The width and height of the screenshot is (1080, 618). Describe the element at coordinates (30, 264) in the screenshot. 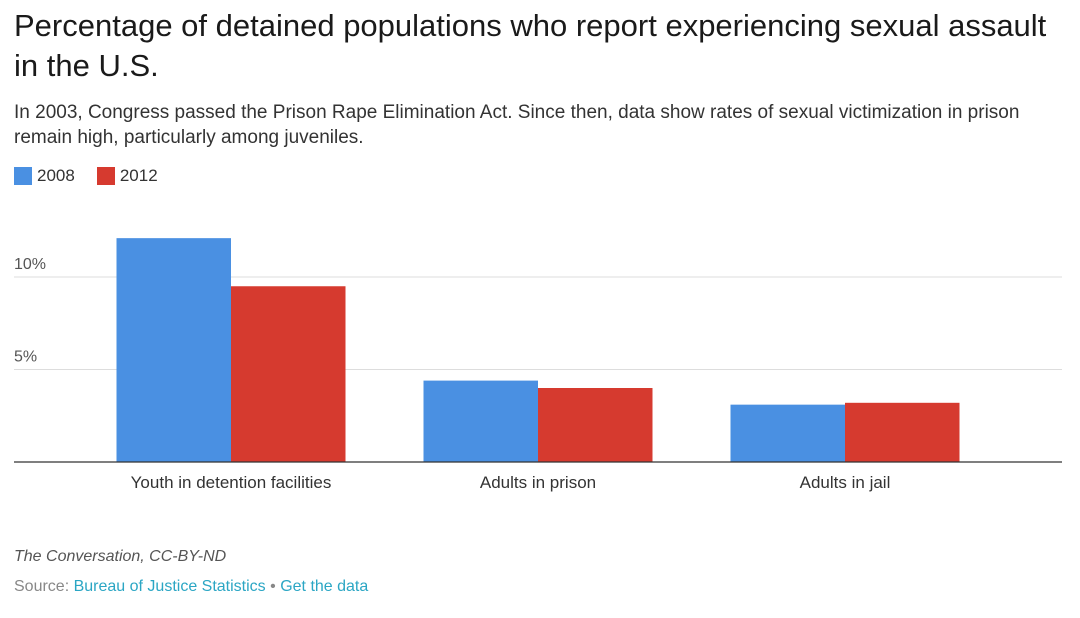

I see `y-tick-label: 10%` at that location.